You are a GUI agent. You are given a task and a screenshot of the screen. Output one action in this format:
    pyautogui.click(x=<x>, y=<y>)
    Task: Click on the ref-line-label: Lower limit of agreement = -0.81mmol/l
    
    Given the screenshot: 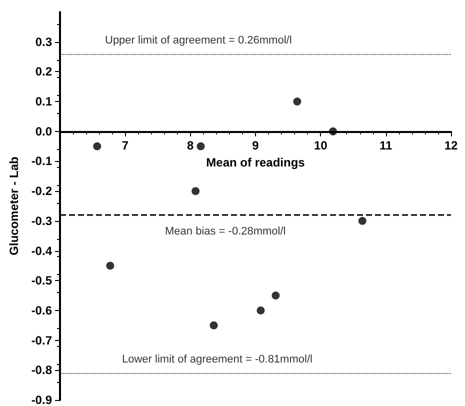 What is the action you would take?
    pyautogui.click(x=217, y=360)
    